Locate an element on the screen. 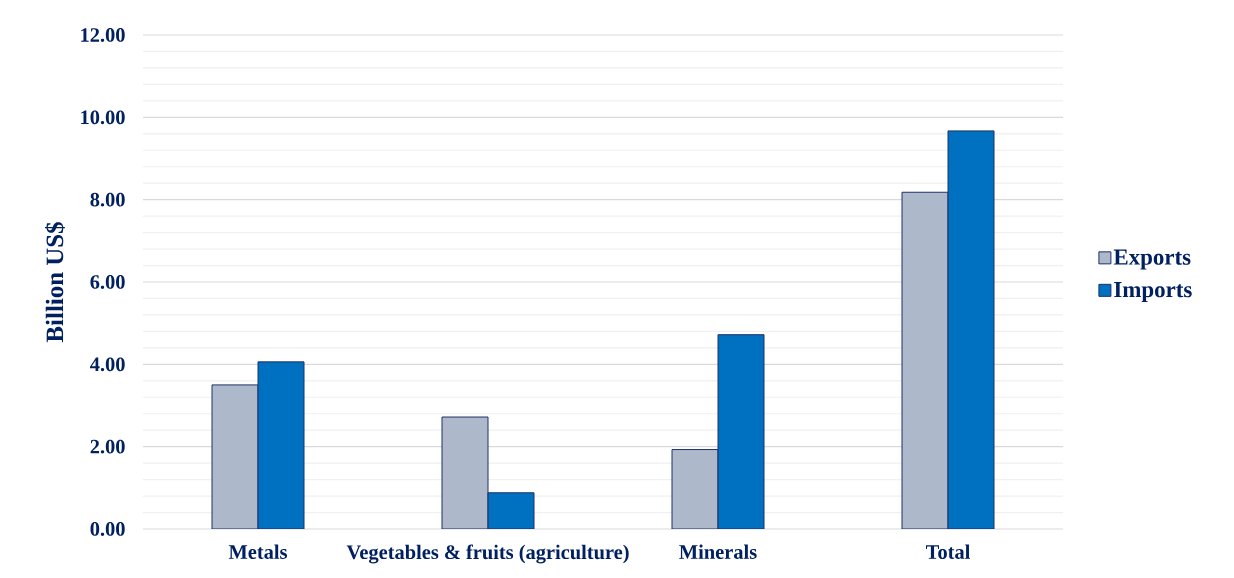 The height and width of the screenshot is (578, 1234). y-tick-label: 0.00 is located at coordinates (107, 529).